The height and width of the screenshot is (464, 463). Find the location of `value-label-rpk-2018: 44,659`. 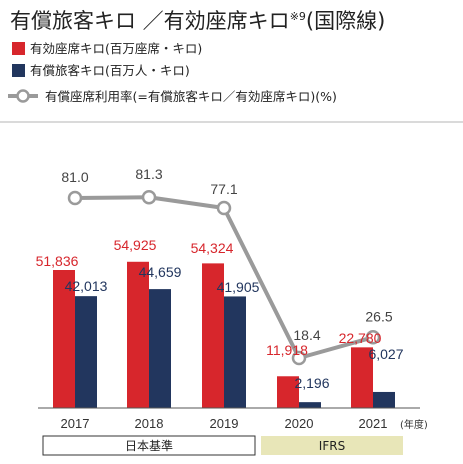

value-label-rpk-2018: 44,659 is located at coordinates (160, 272).